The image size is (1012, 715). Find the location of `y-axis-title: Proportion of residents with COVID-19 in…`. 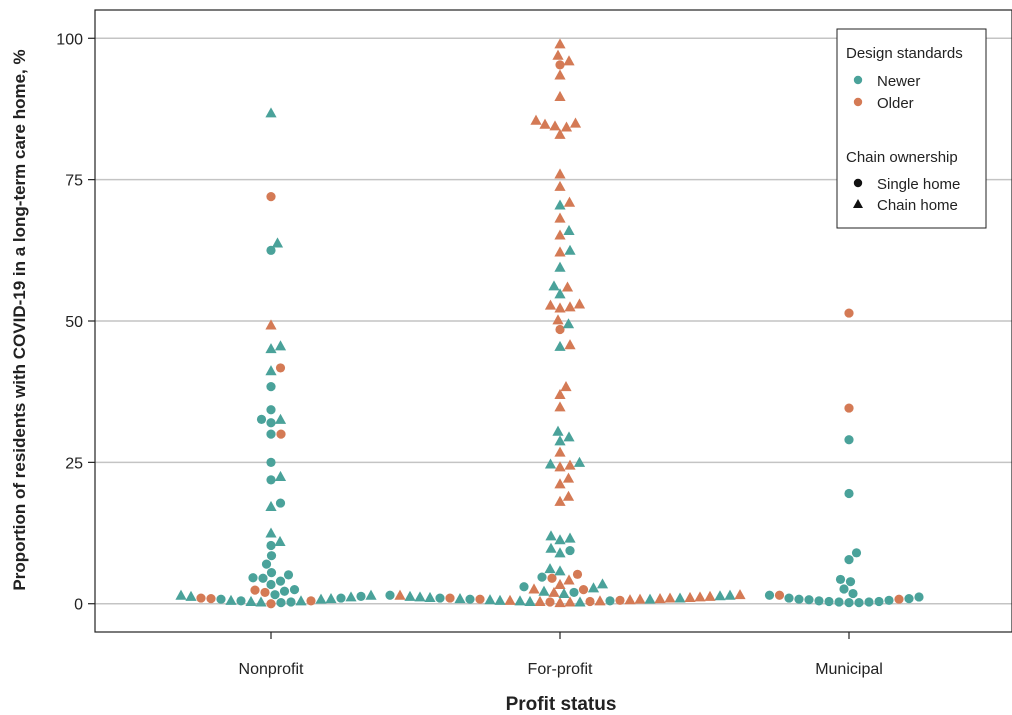

y-axis-title: Proportion of residents with COVID-19 in… is located at coordinates (19, 319).